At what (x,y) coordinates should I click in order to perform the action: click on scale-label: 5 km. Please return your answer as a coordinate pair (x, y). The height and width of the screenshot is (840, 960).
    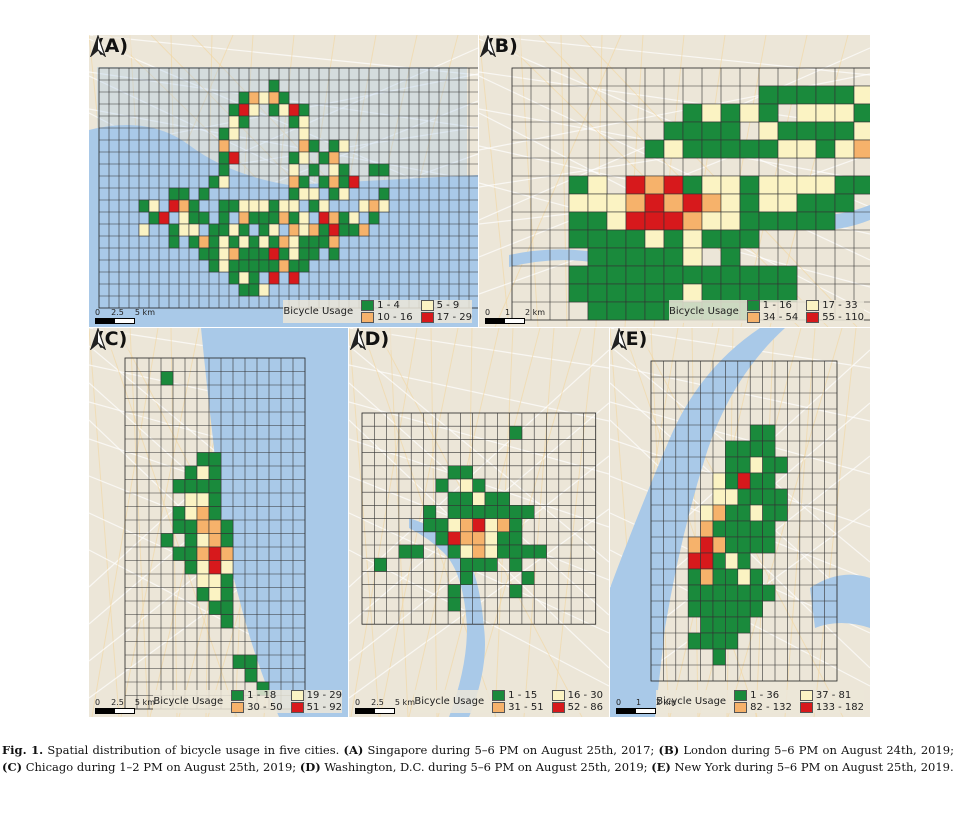
    Looking at the image, I should click on (404, 702).